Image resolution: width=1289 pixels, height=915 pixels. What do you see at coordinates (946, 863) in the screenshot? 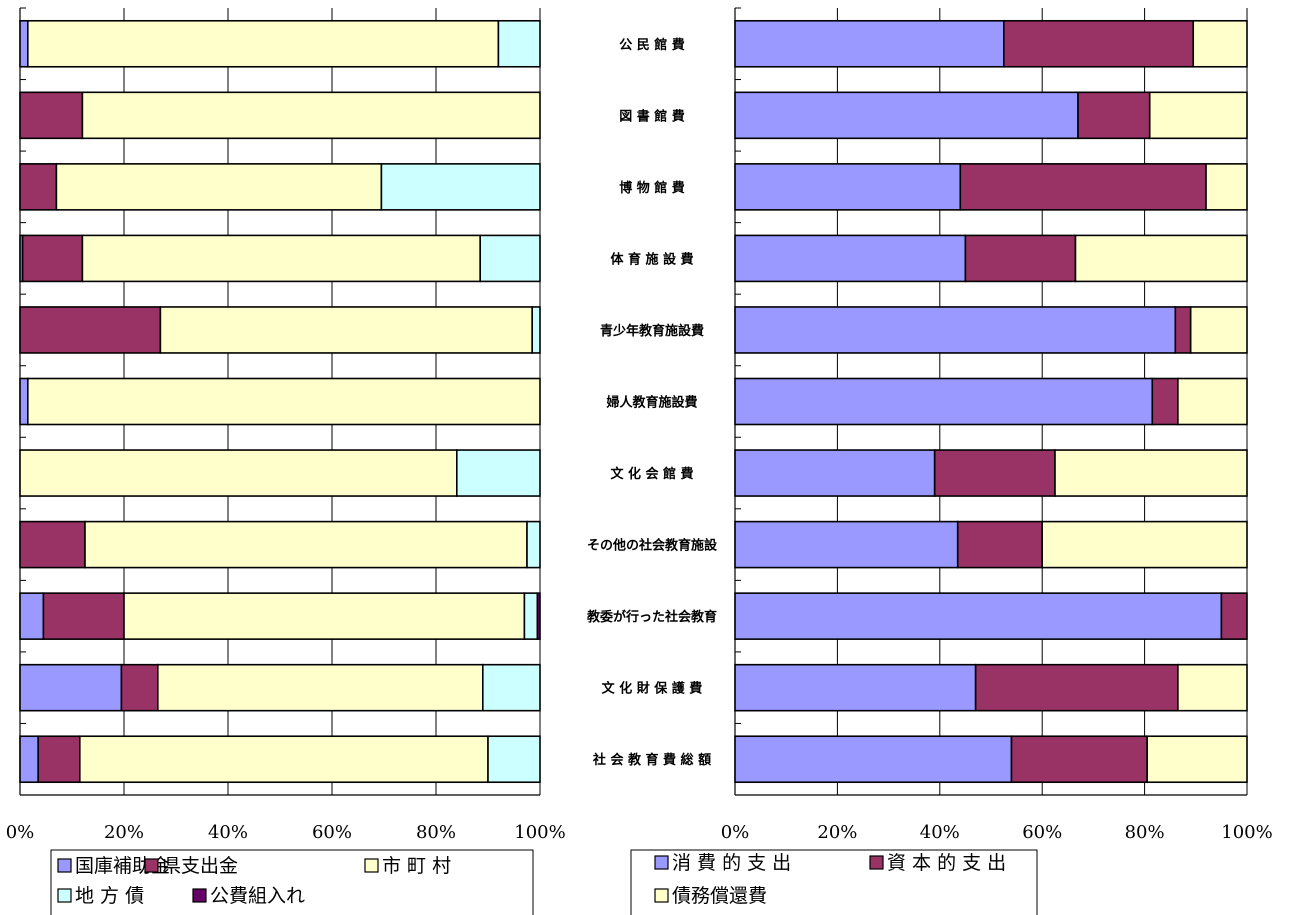
I see `legend-label: 資 本 的 支 出` at bounding box center [946, 863].